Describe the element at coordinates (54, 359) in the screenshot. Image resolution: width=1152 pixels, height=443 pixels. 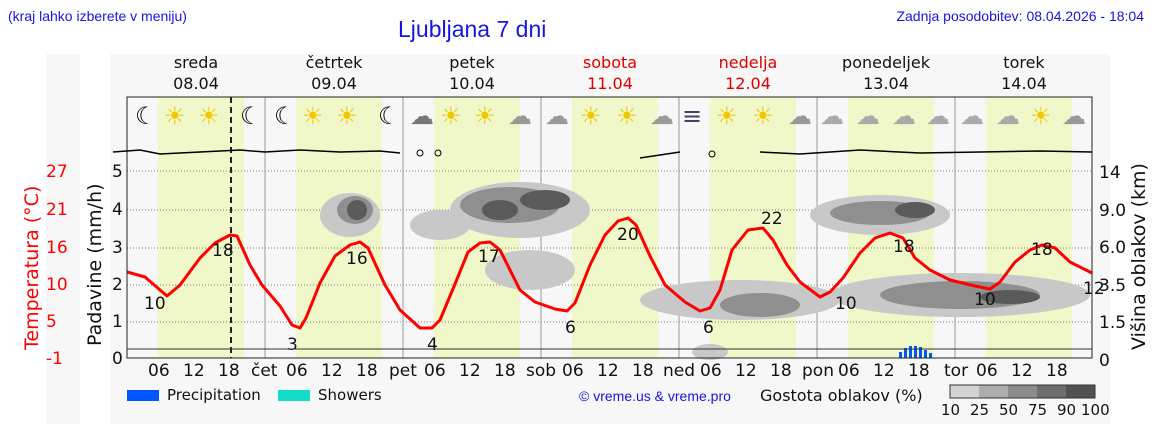
I see `svg-text: -1` at that location.